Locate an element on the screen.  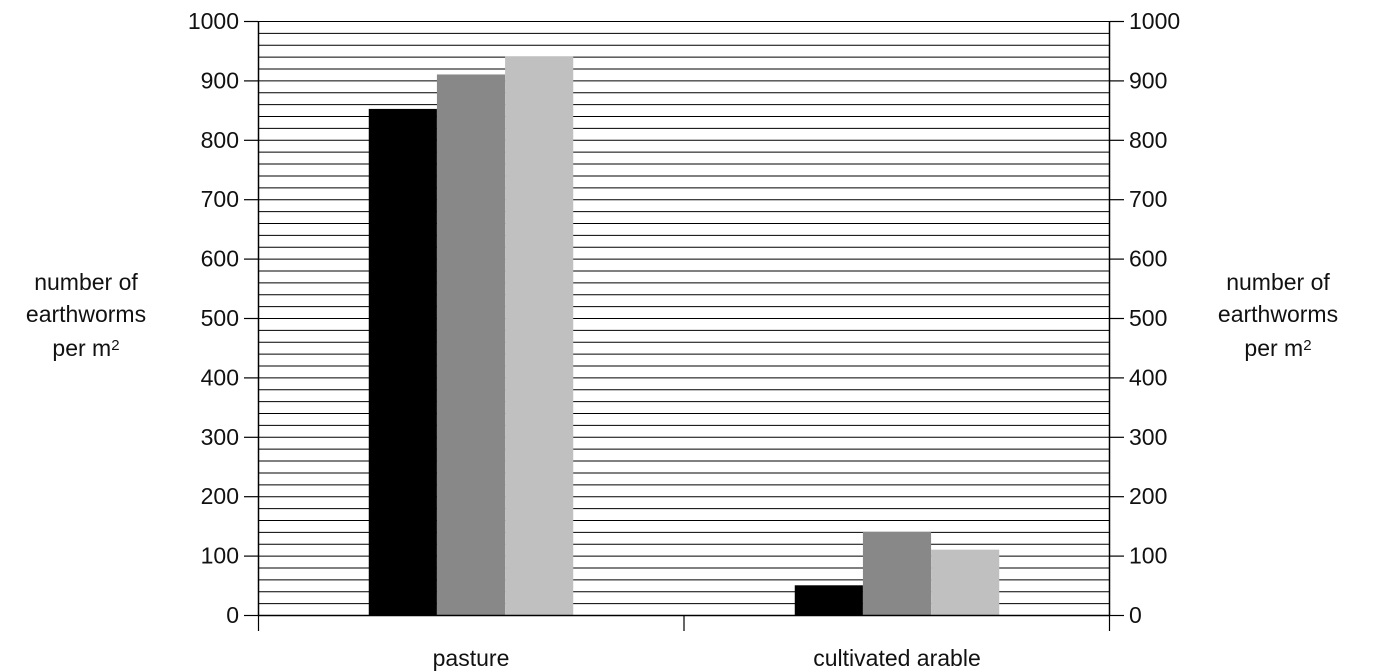
y-tick-label-right: 600 is located at coordinates (1148, 259).